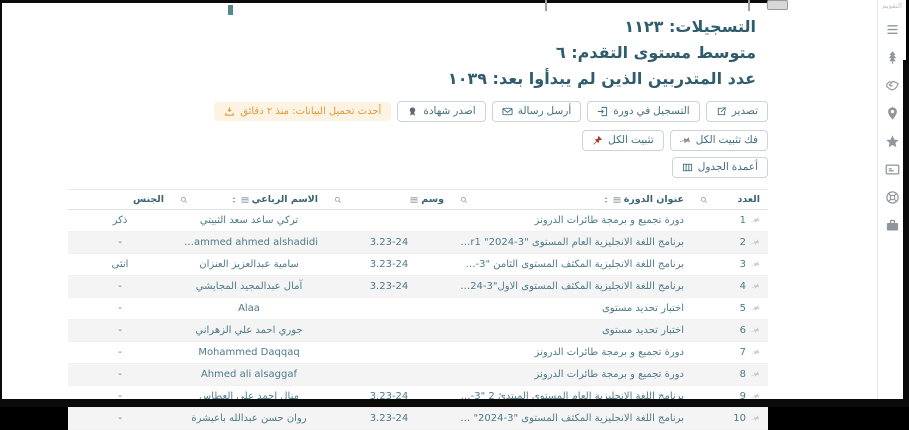  I want to click on send-message-button-label: أرسل رسالة, so click(544, 111).